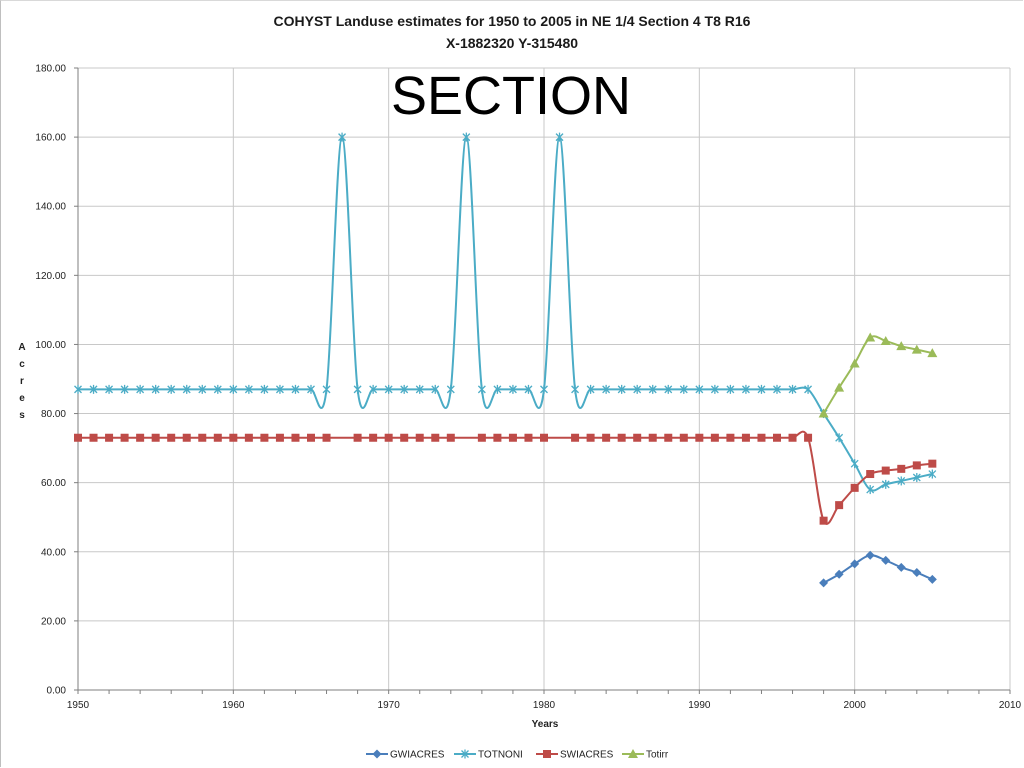 The height and width of the screenshot is (768, 1024). What do you see at coordinates (21, 347) in the screenshot?
I see `y-axis-title-letter: A` at bounding box center [21, 347].